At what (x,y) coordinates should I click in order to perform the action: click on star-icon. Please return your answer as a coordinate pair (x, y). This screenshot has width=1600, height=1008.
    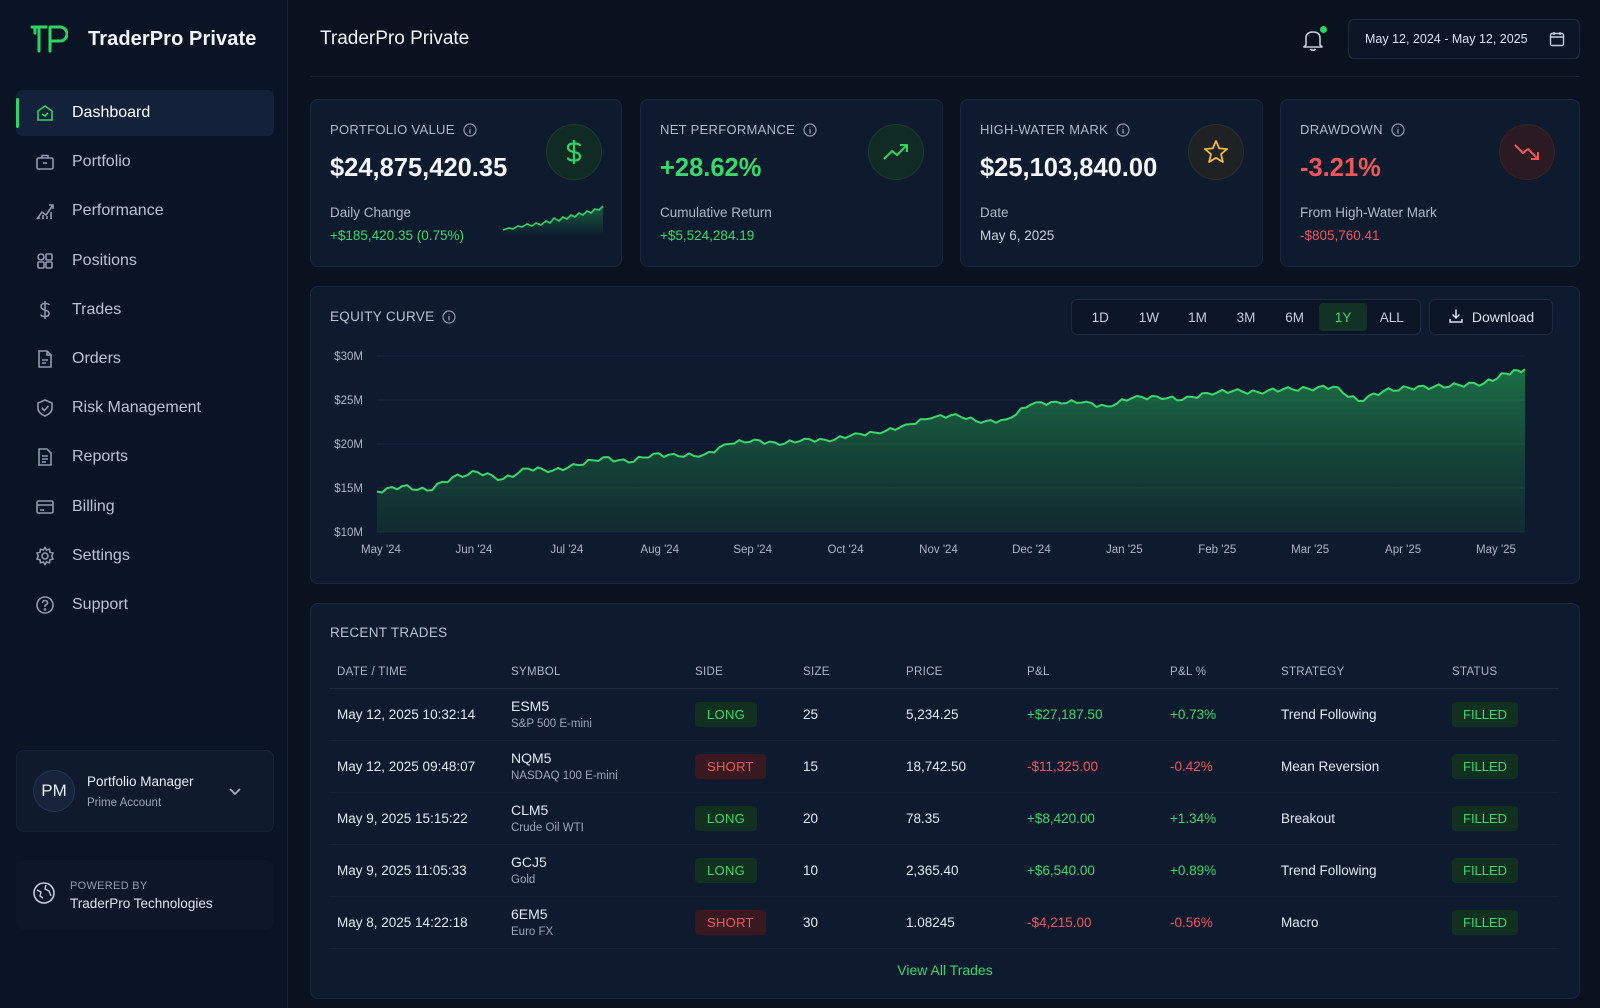
    Looking at the image, I should click on (1216, 152).